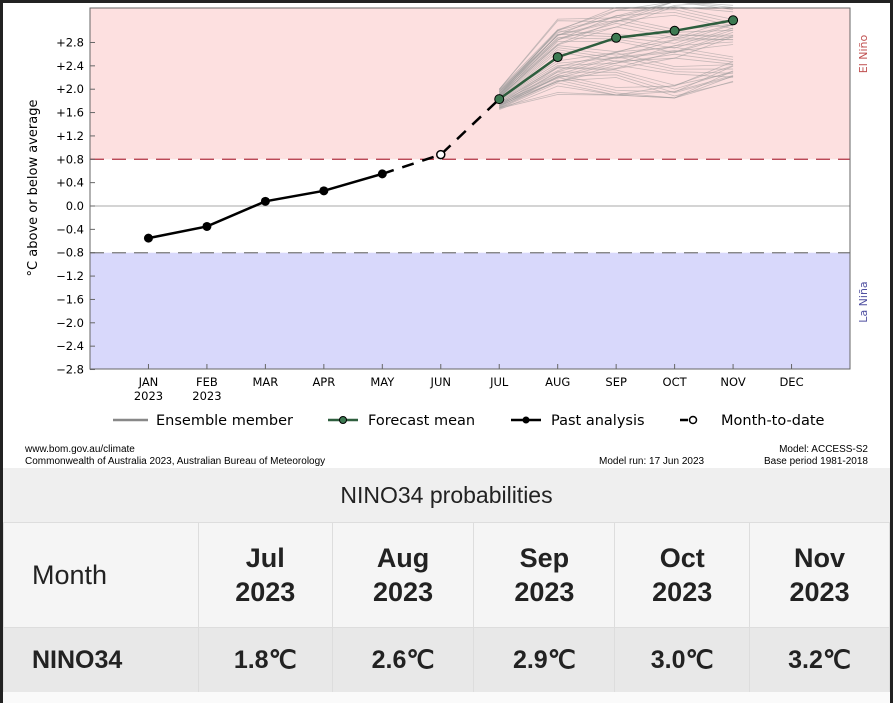  I want to click on footer-base-period: Base period 1981-2018, so click(816, 461).